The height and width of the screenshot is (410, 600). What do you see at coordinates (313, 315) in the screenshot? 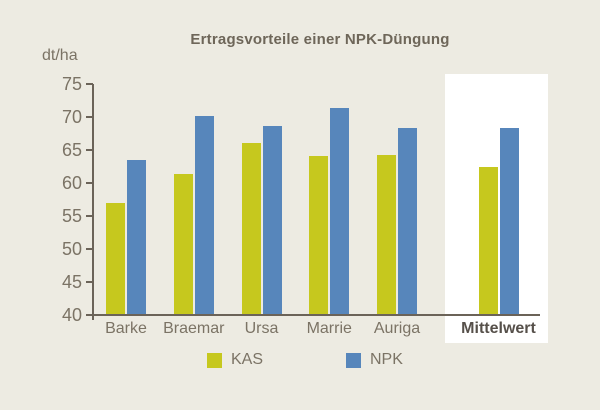
I see `x-axis-line` at bounding box center [313, 315].